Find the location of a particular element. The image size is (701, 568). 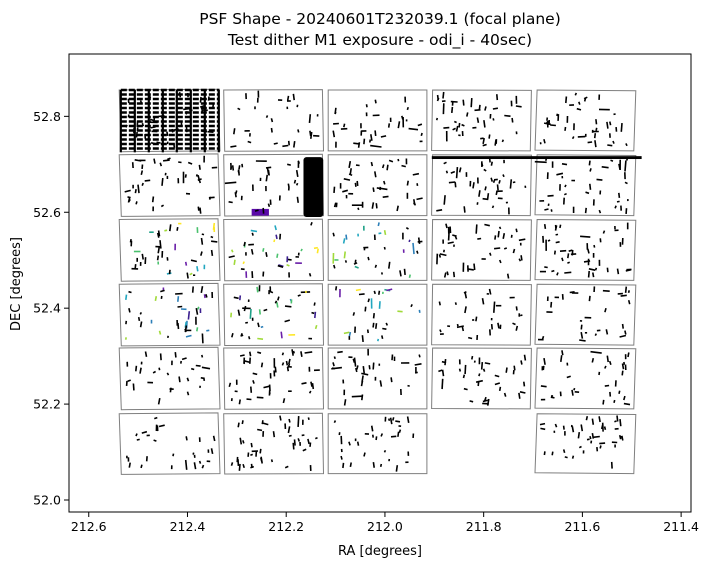

x-axis-label: RA [degrees] is located at coordinates (380, 551).